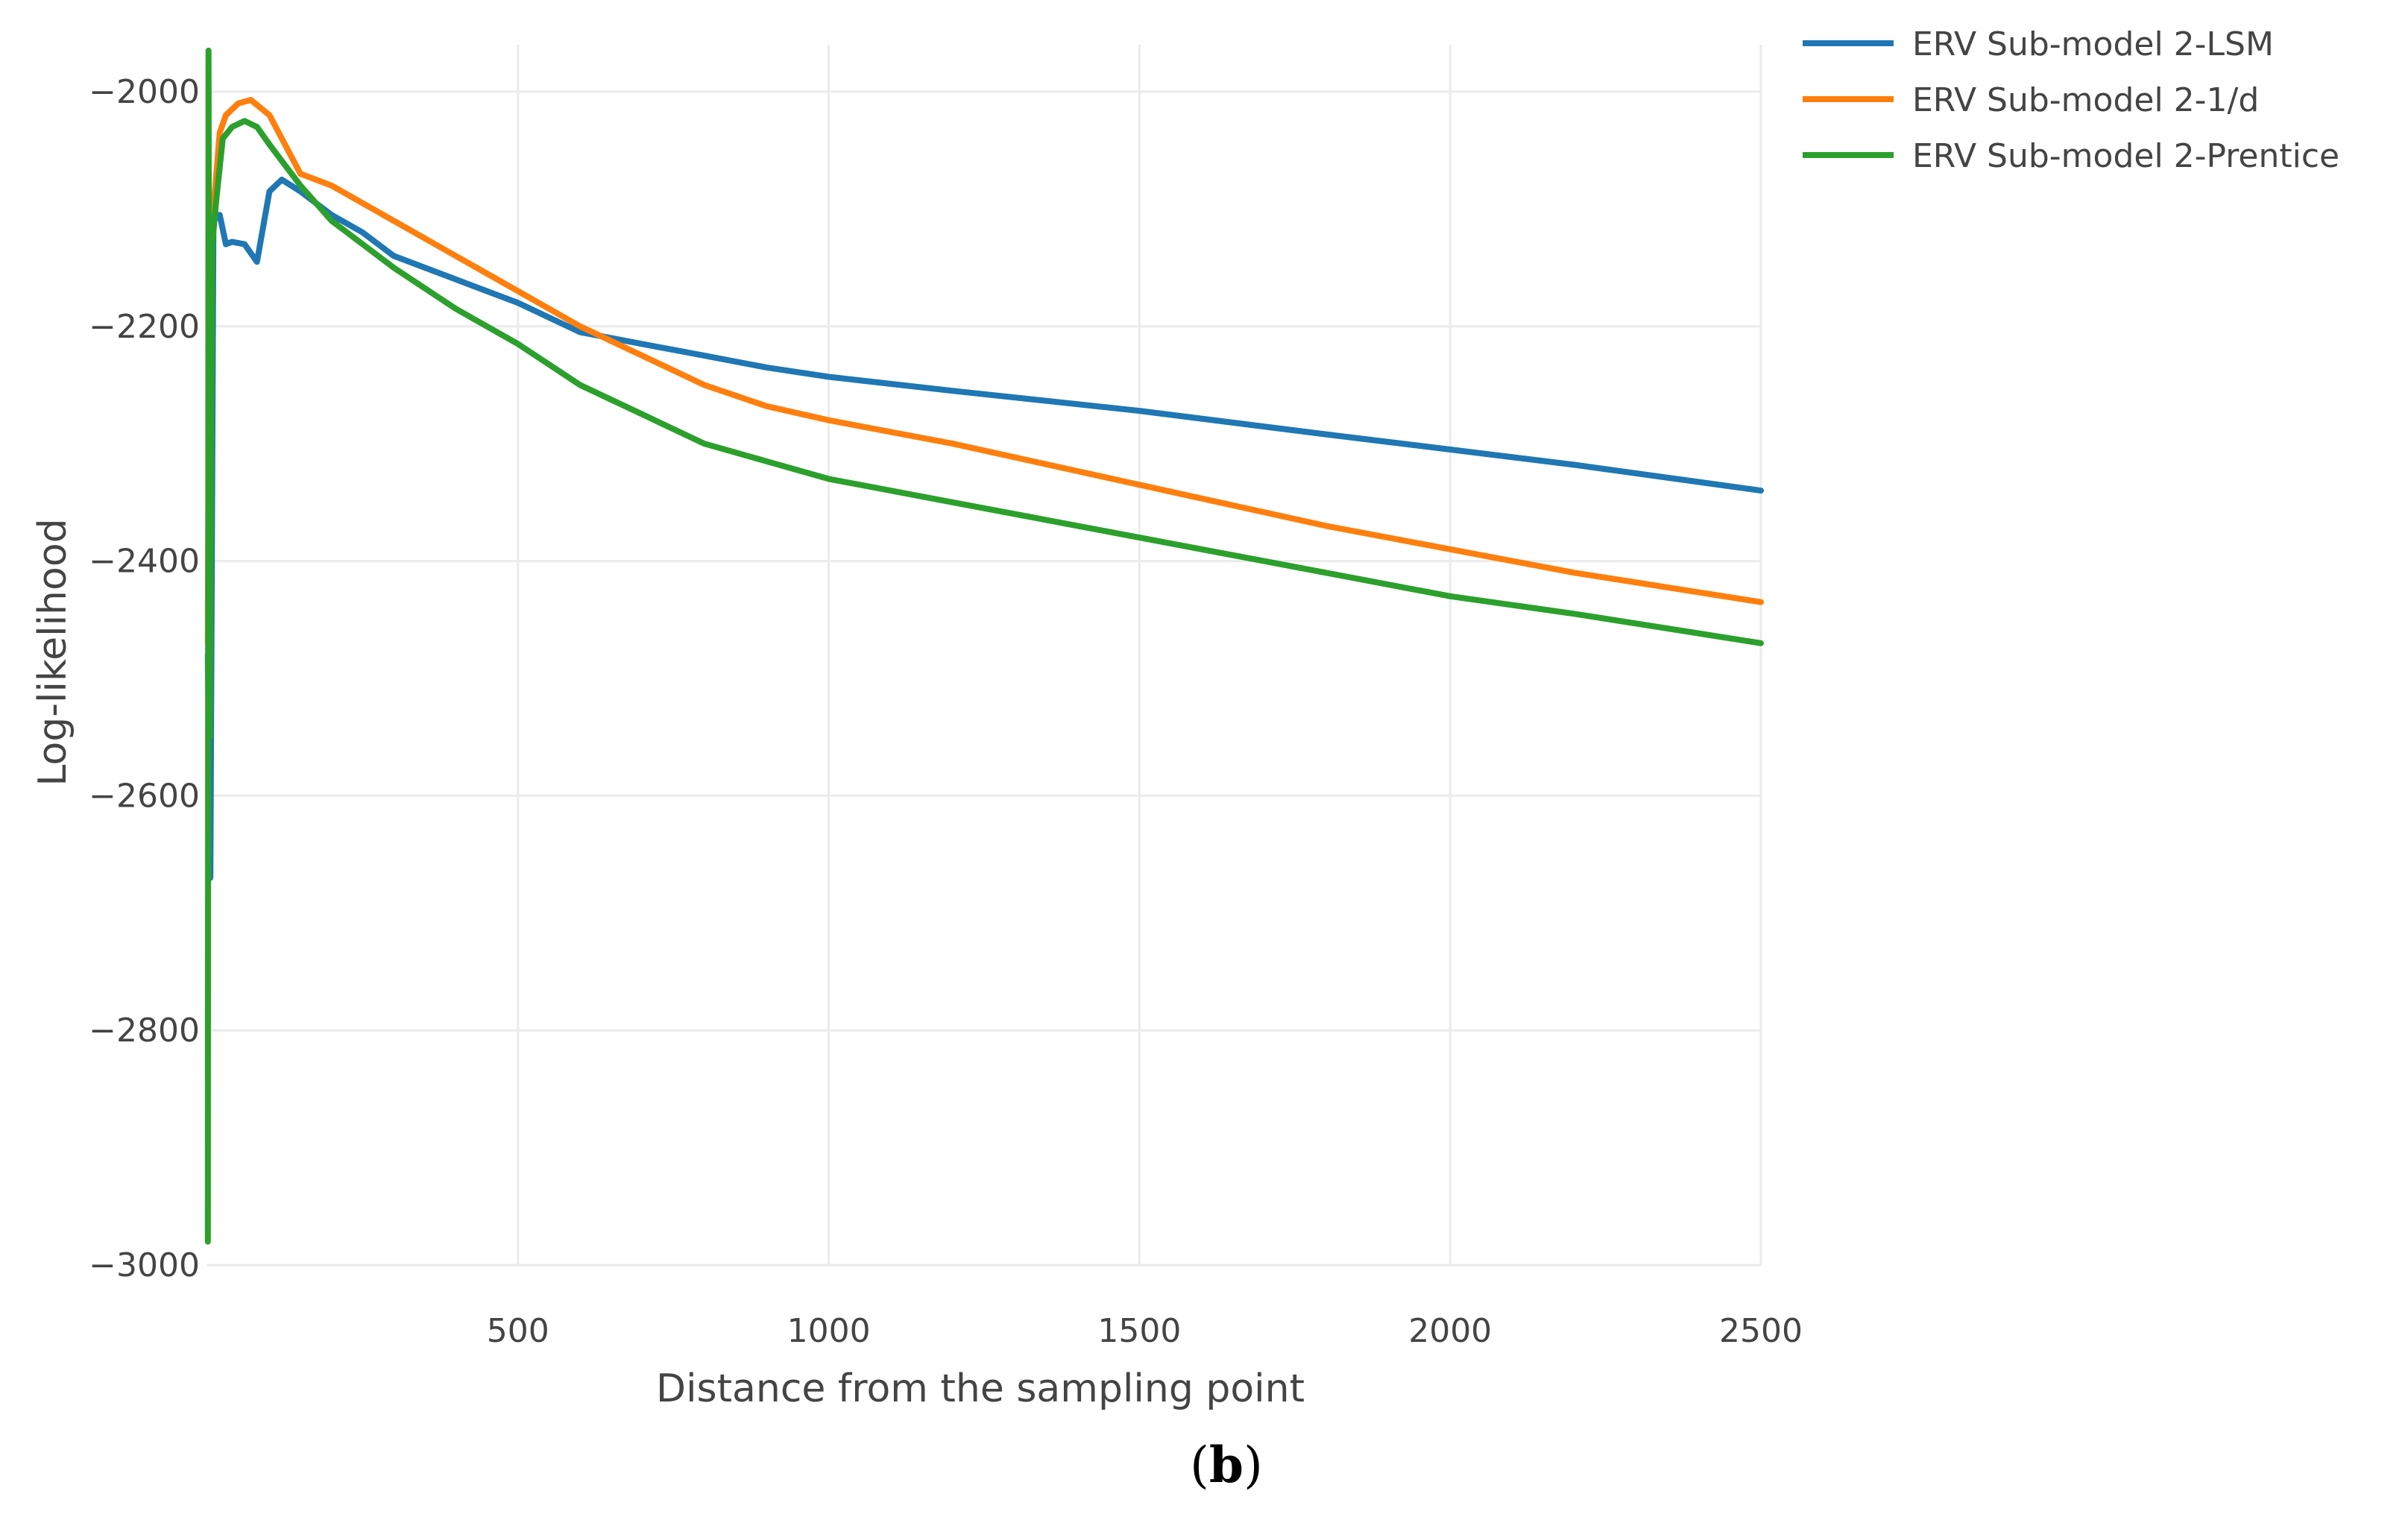 The height and width of the screenshot is (1526, 2408). What do you see at coordinates (2125, 156) in the screenshot?
I see `legend-label: ERV Sub-model 2-Prentice` at bounding box center [2125, 156].